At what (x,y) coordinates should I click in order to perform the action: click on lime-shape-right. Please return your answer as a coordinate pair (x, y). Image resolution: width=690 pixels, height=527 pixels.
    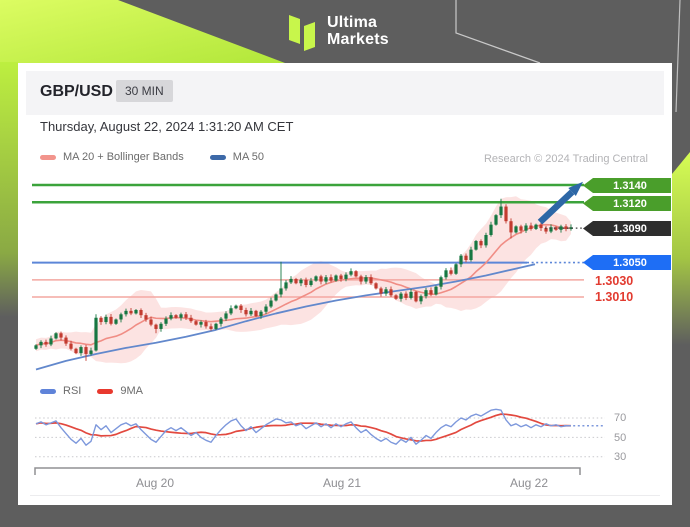
    Looking at the image, I should click on (681, 248).